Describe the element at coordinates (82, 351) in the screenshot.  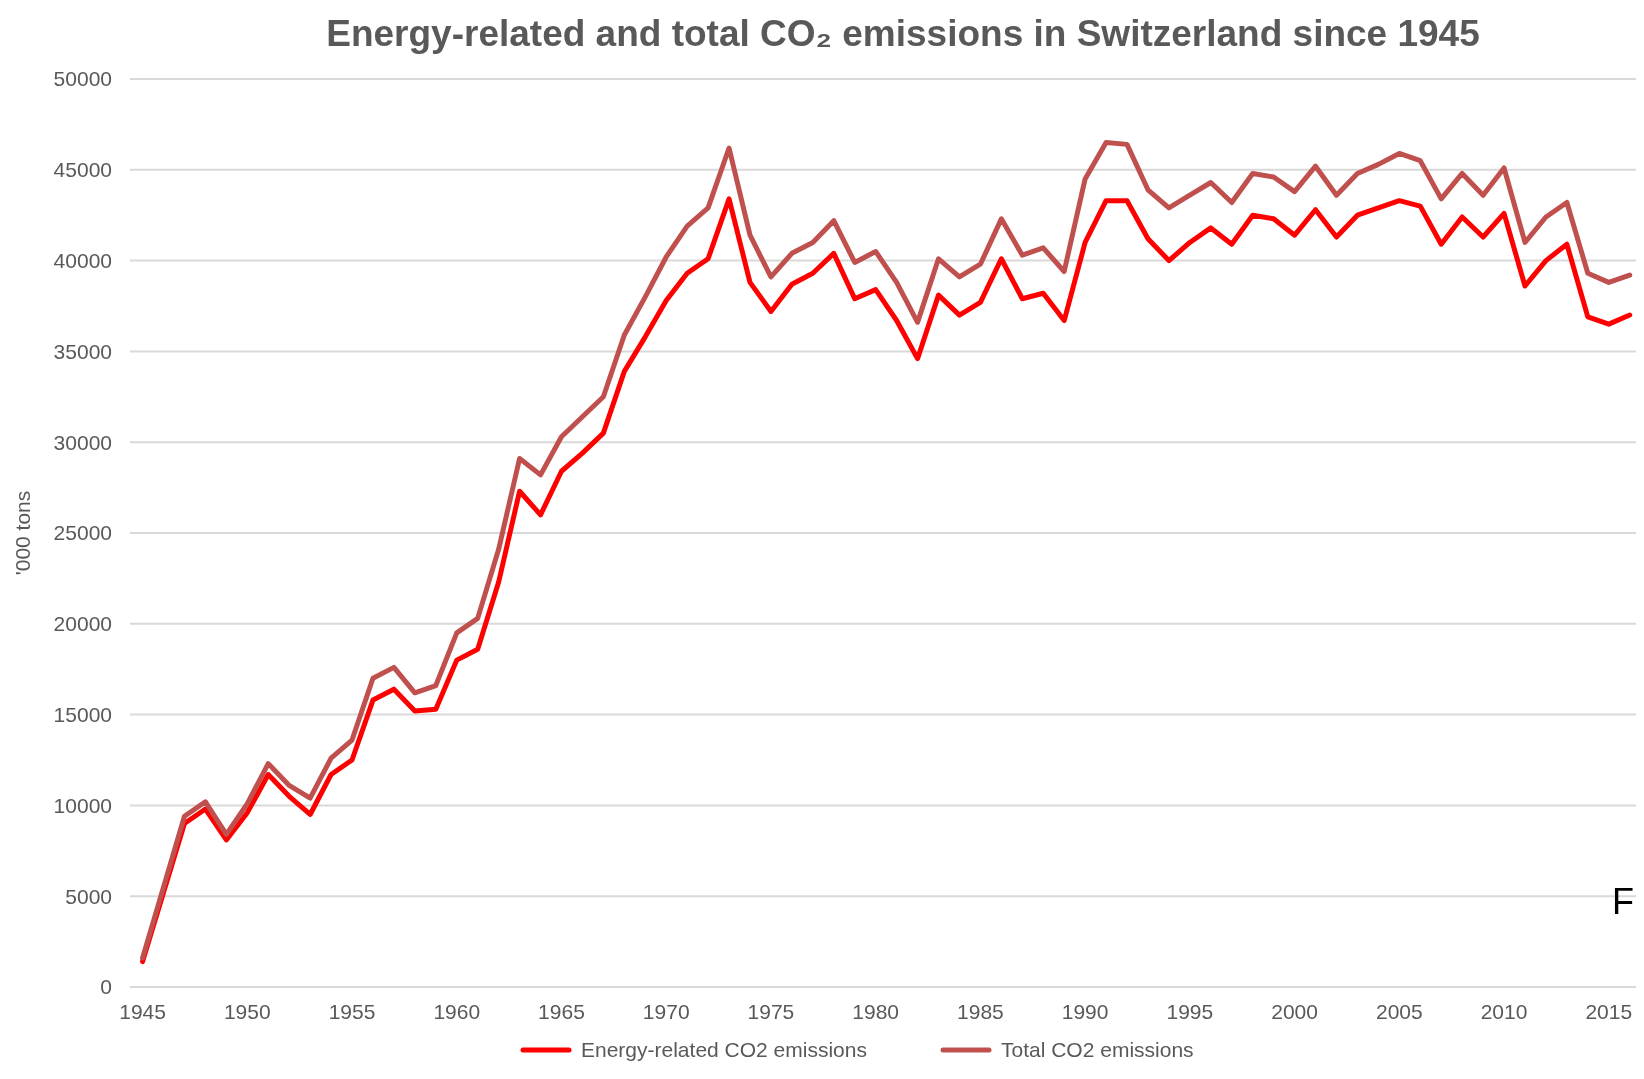
I see `y-tick-label: 35000` at that location.